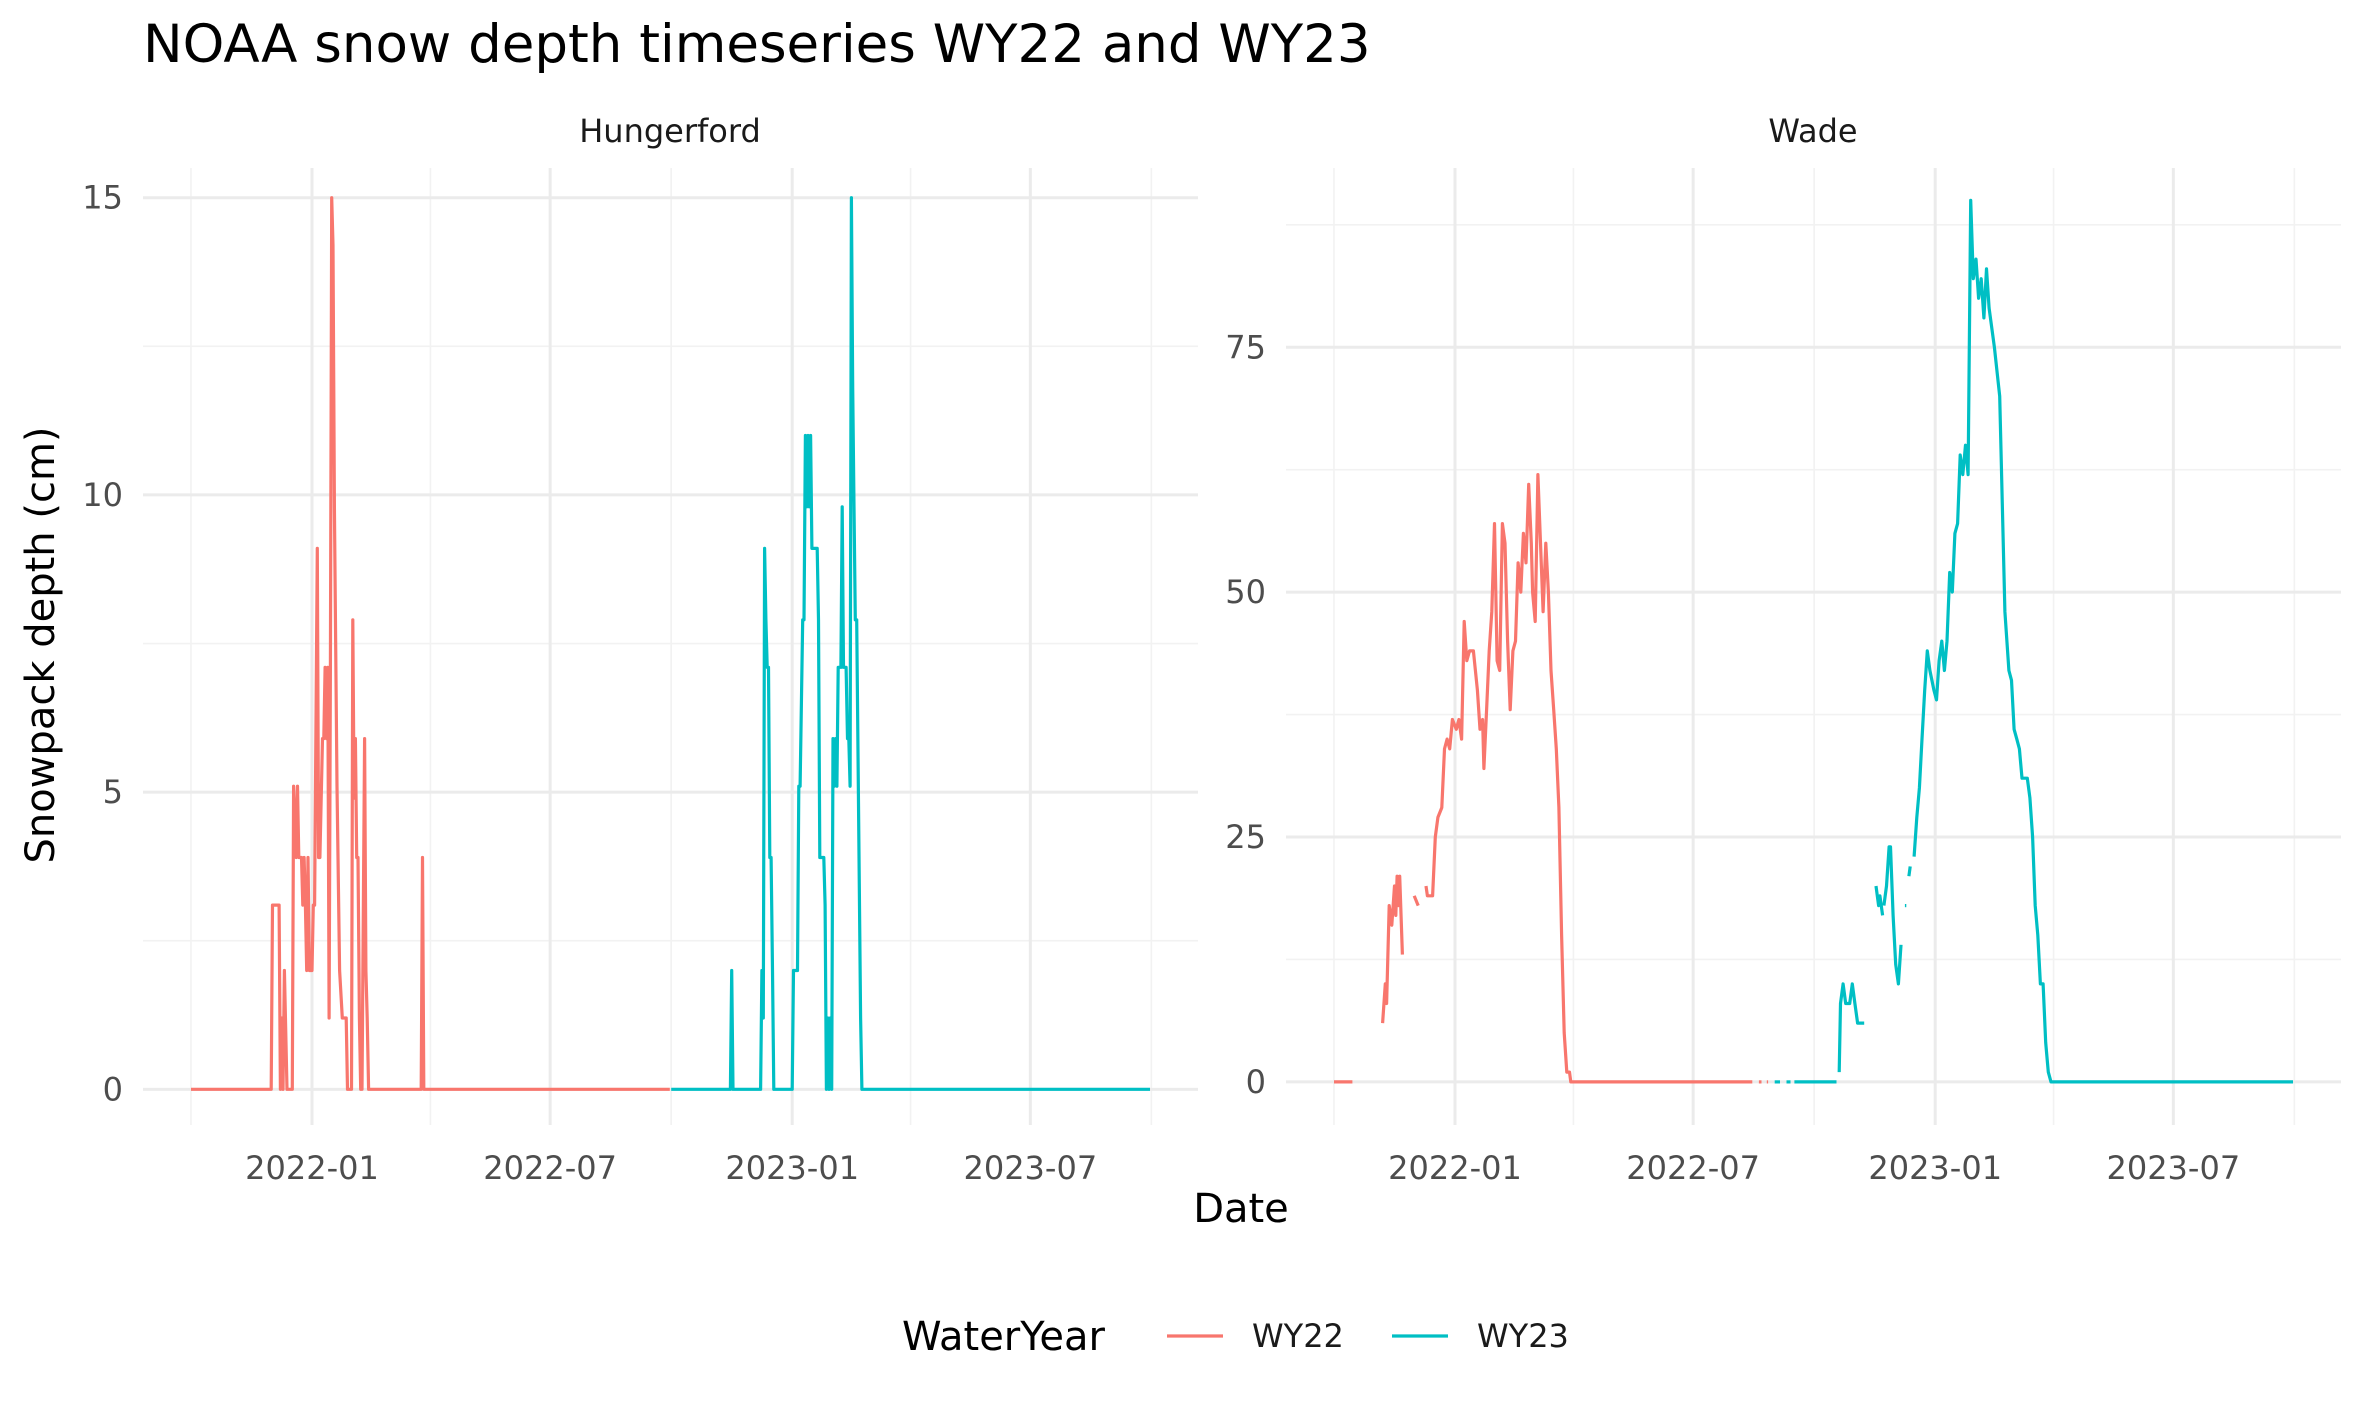 Image resolution: width=2362 pixels, height=1417 pixels. I want to click on x-tick-label-wade: 2022-07, so click(1693, 1168).